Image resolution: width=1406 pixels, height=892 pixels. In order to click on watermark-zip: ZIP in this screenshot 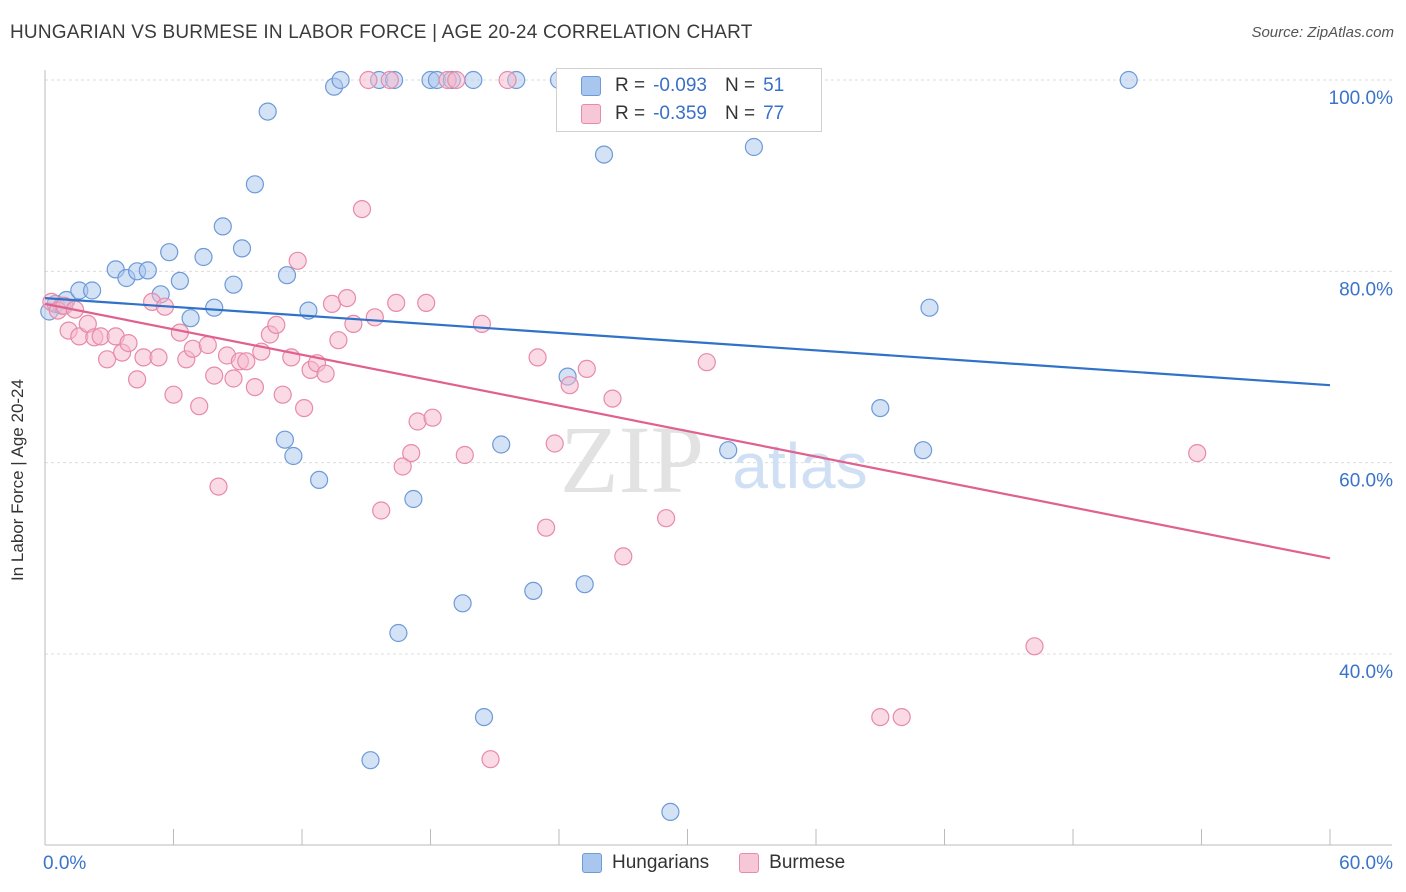, I will do `click(632, 459)`.